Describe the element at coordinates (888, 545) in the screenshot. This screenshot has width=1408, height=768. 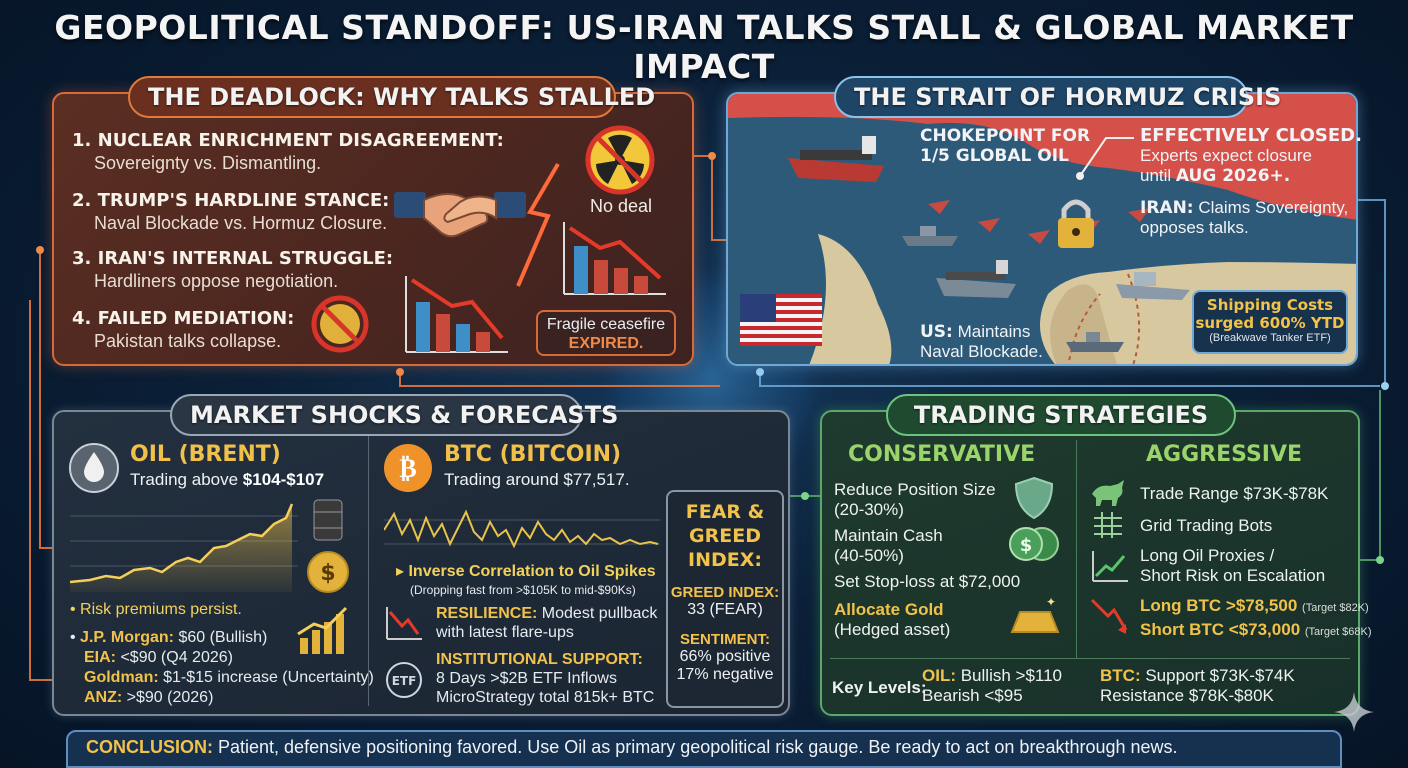
I see `conservative-item-2: Maintain Cash (40-50%)` at that location.